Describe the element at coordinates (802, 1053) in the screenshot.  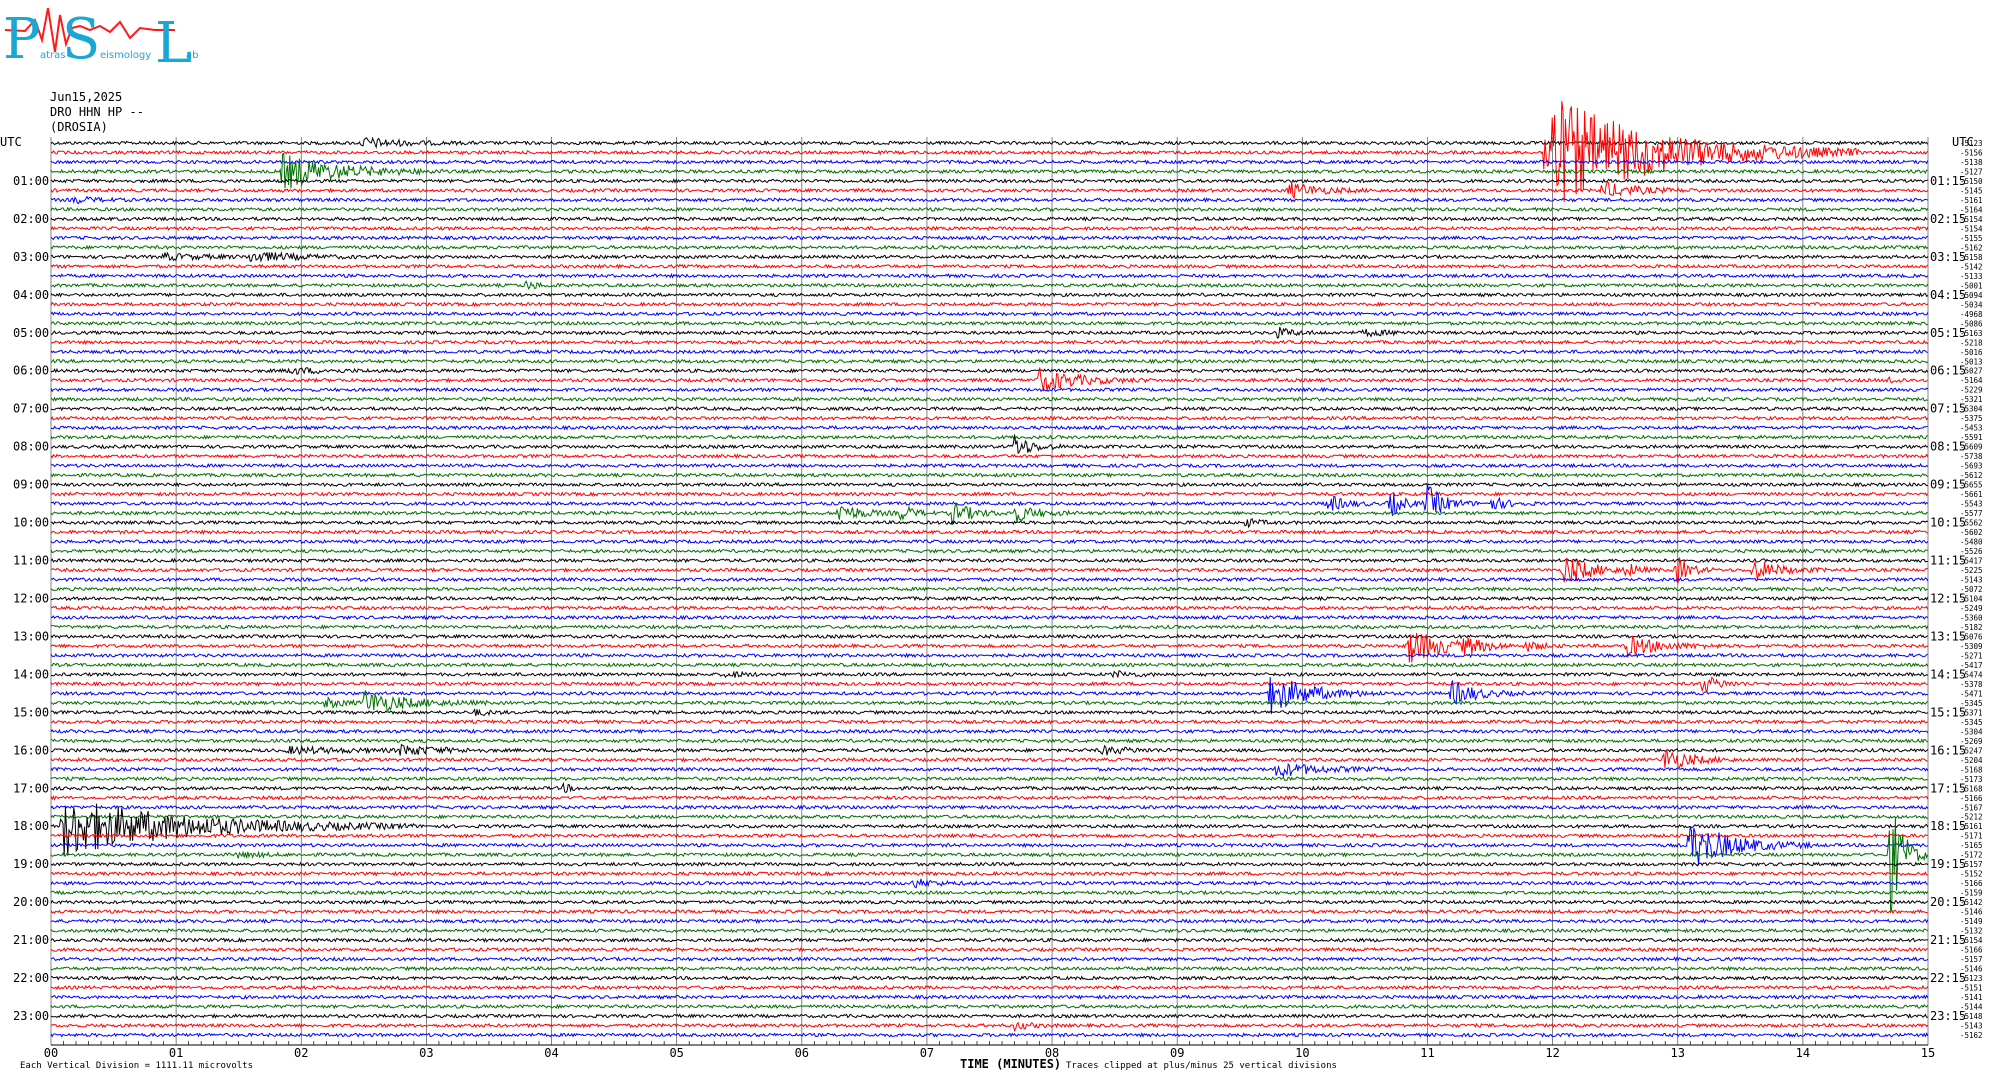
I see `x-tick-label: 06` at that location.